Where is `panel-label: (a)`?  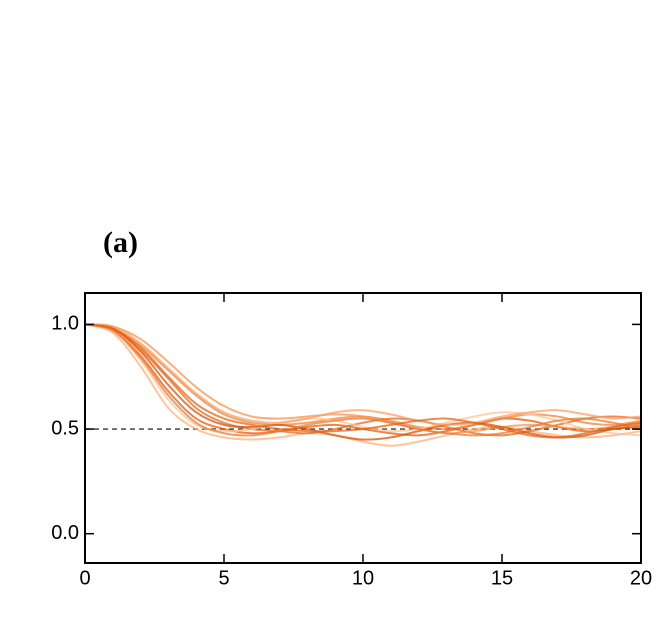
panel-label: (a) is located at coordinates (120, 242).